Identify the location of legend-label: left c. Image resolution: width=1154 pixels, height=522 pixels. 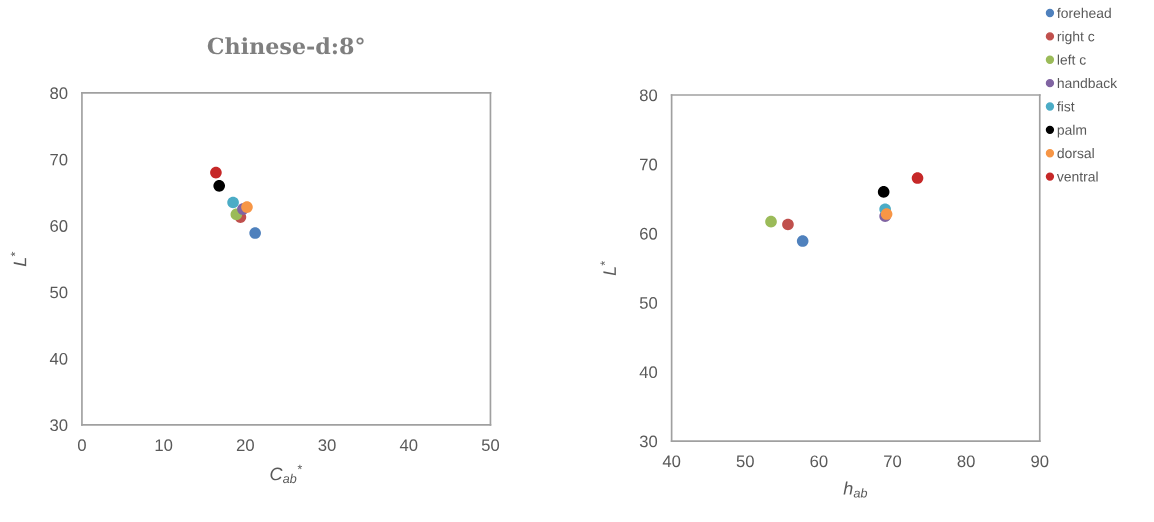
(1071, 59).